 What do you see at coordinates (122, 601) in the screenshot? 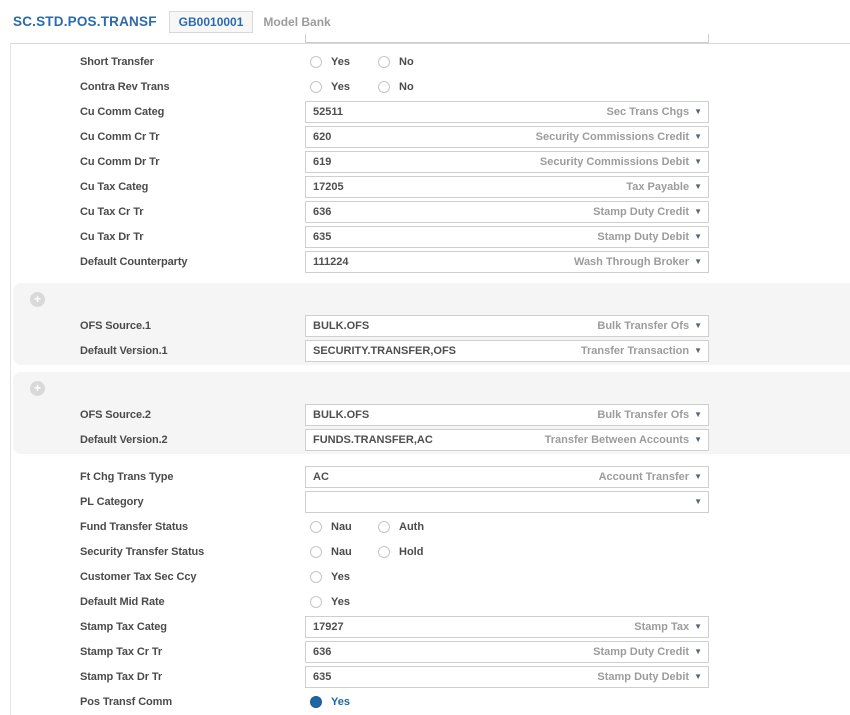
I see `field-label: Default Mid Rate` at bounding box center [122, 601].